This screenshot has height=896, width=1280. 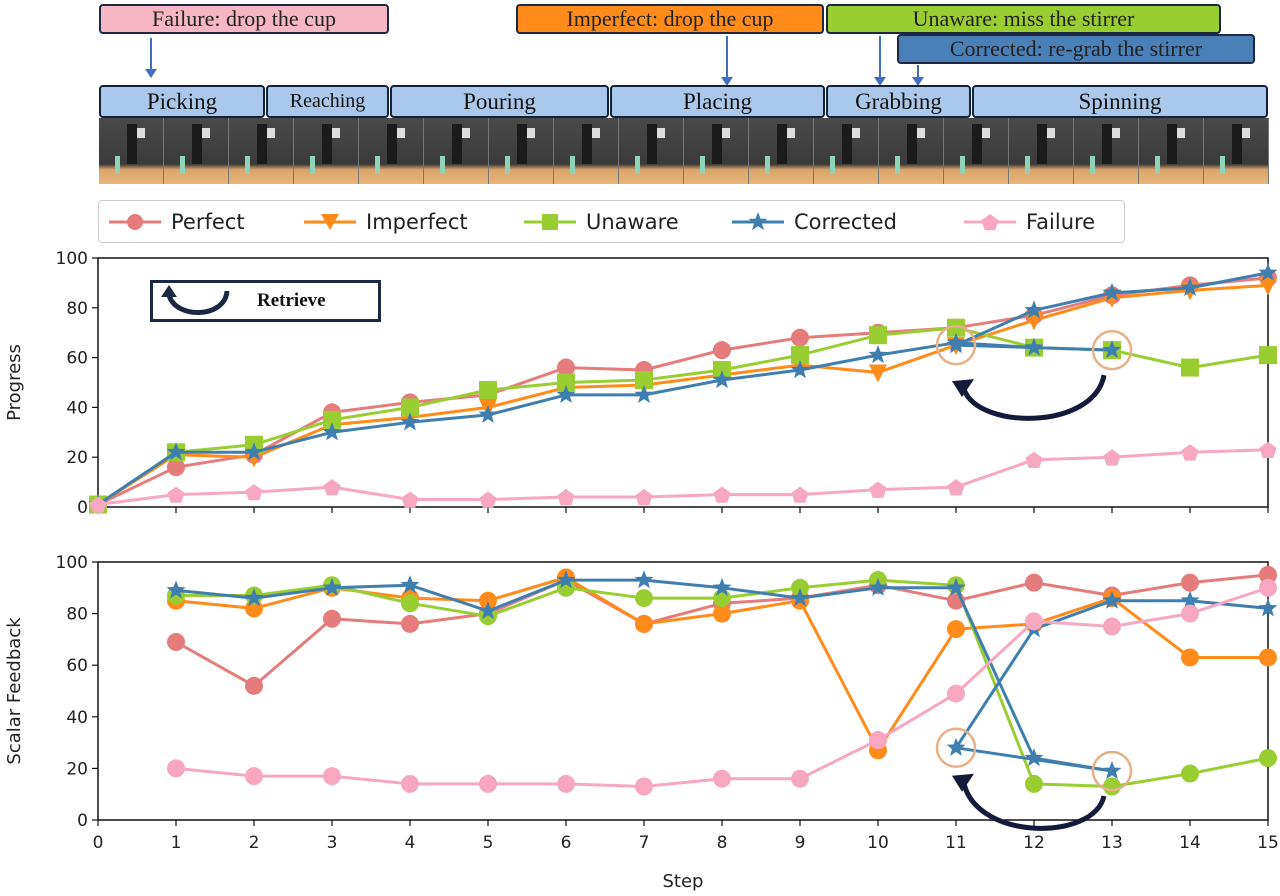 I want to click on legend-label: Failure, so click(x=1061, y=221).